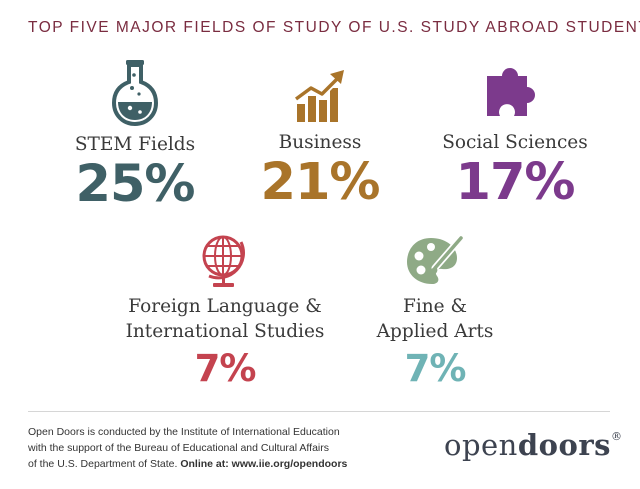 The image size is (640, 489). What do you see at coordinates (225, 331) in the screenshot?
I see `field-label: International Studies` at bounding box center [225, 331].